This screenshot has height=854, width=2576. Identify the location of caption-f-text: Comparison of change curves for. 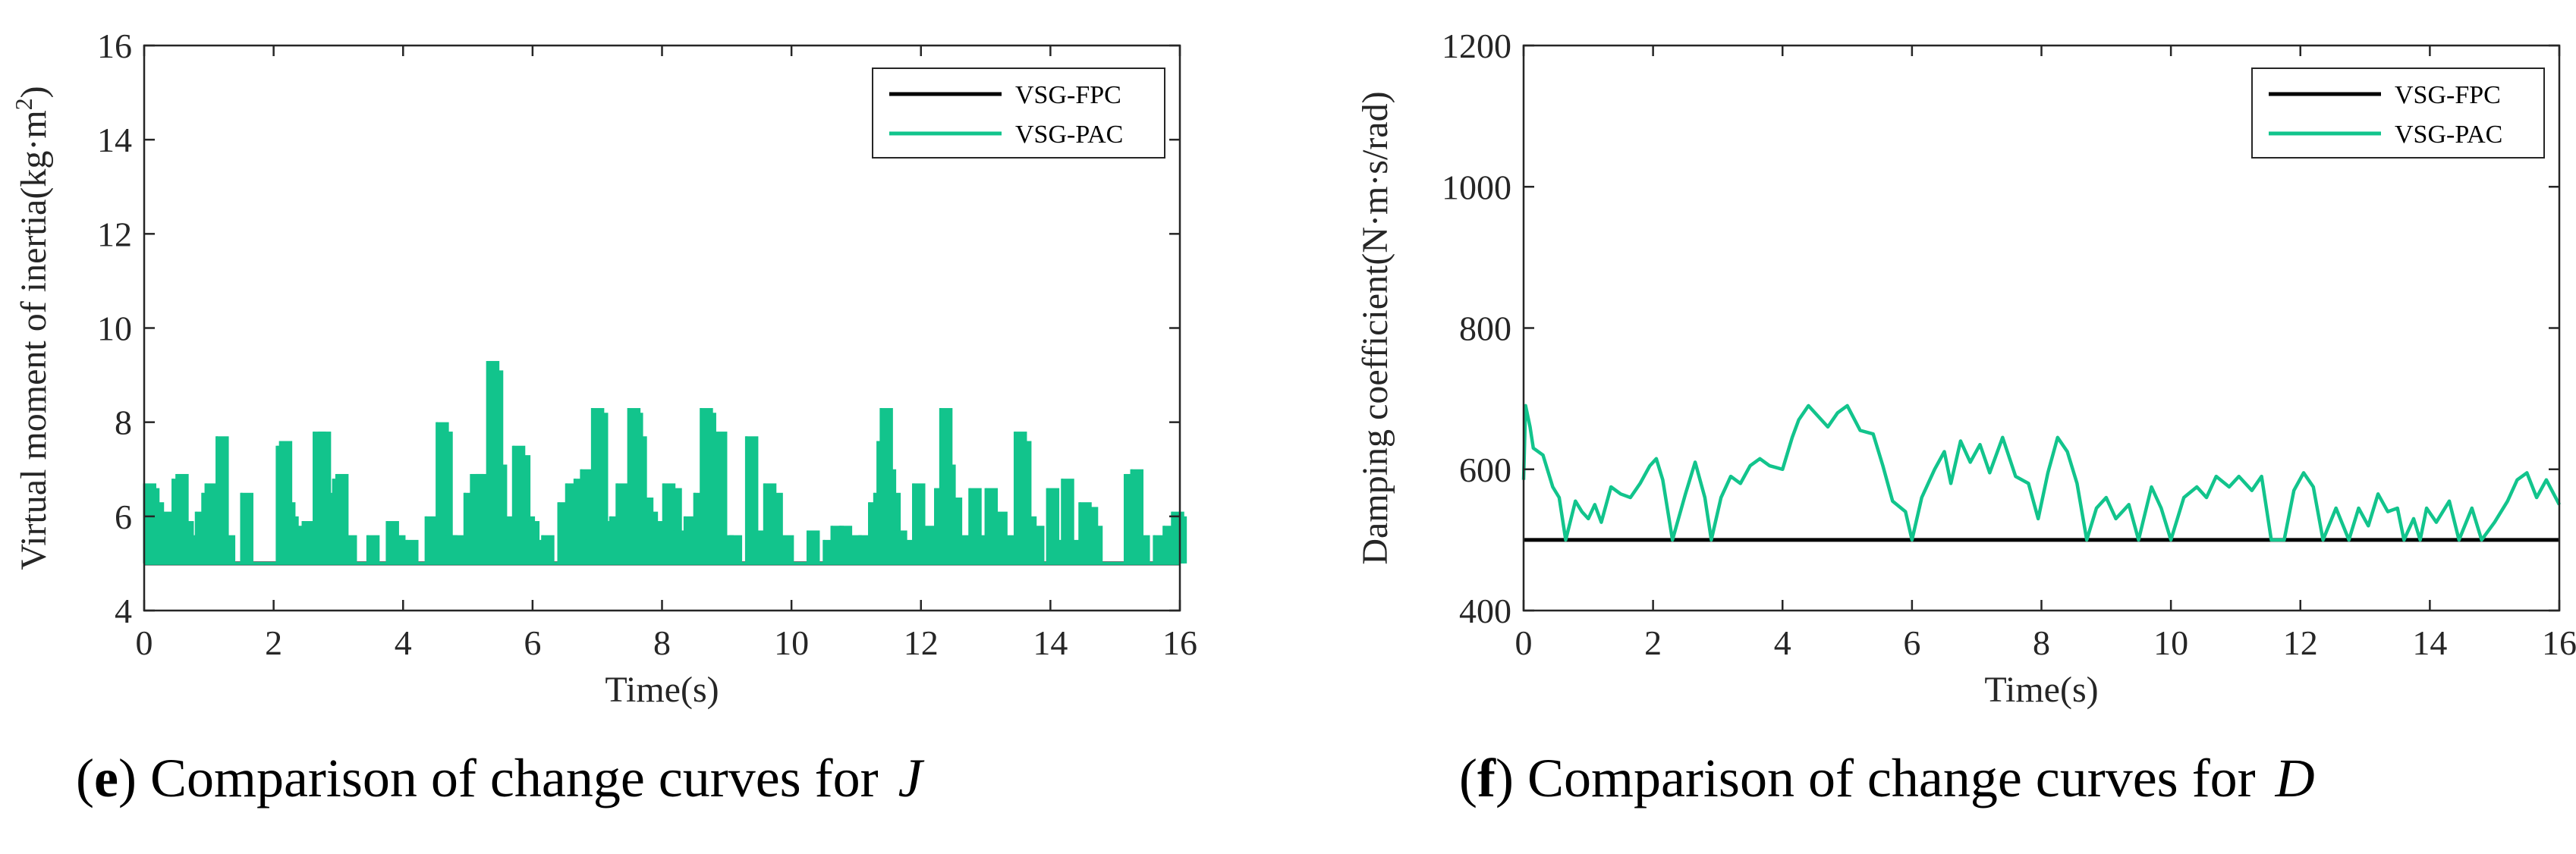
(1884, 778).